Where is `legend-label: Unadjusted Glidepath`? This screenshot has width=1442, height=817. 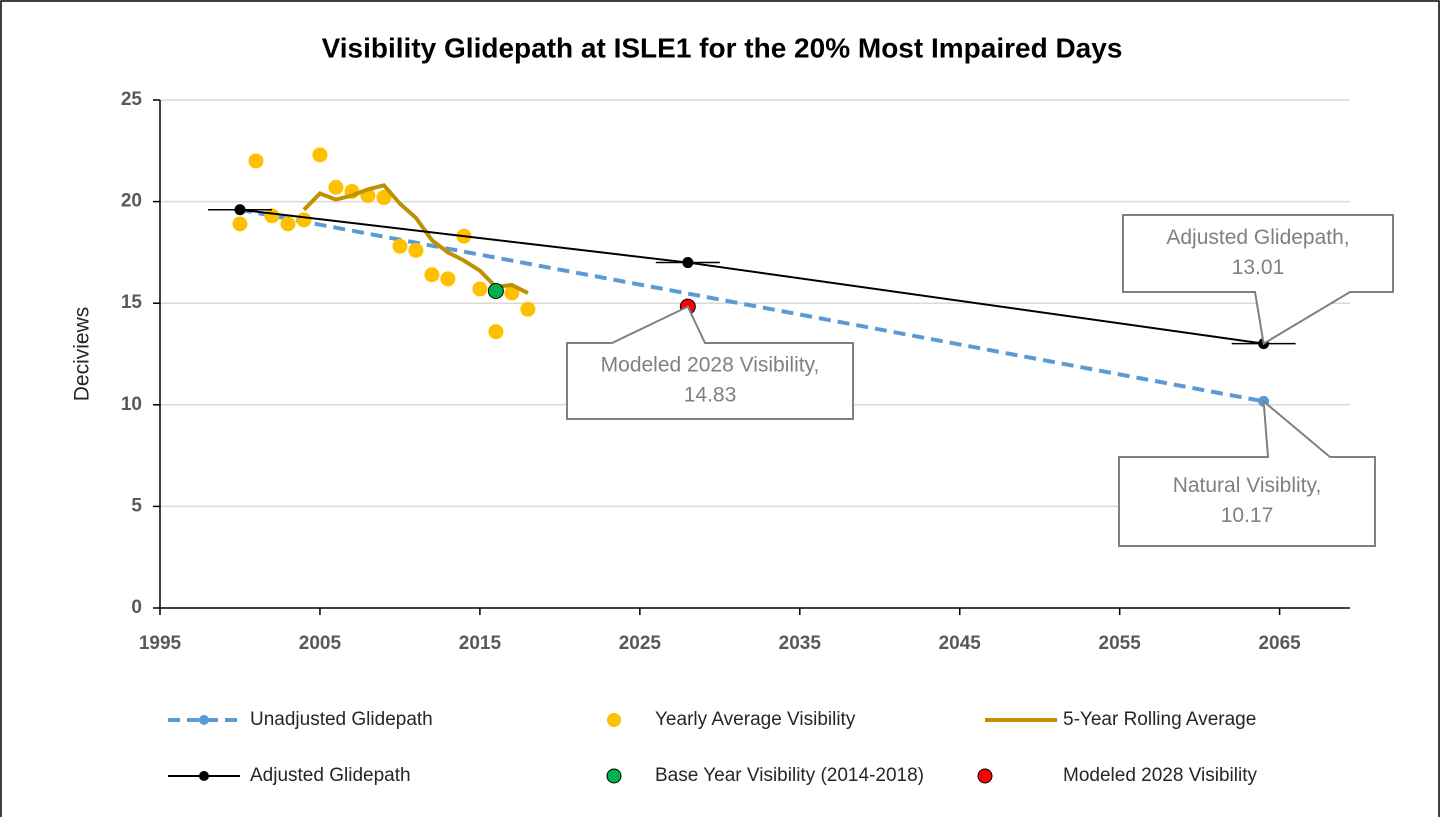 legend-label: Unadjusted Glidepath is located at coordinates (341, 719).